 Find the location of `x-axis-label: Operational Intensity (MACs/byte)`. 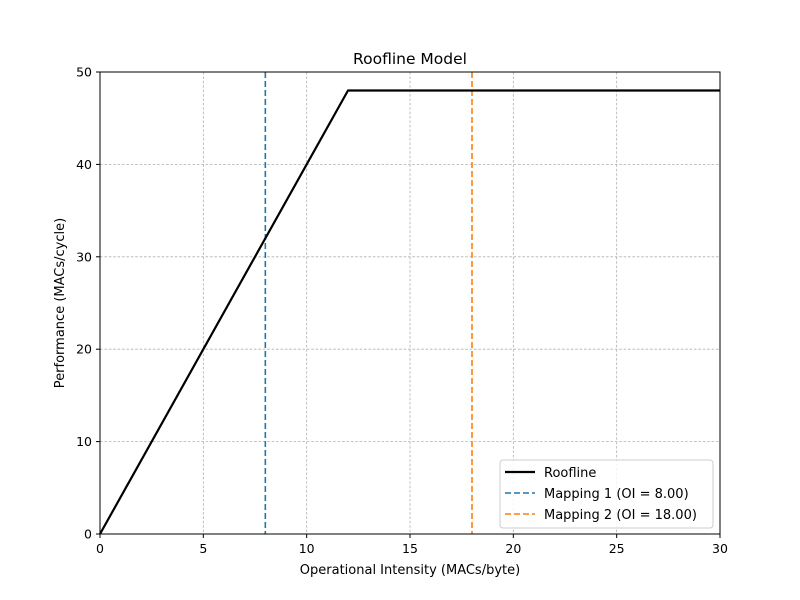

x-axis-label: Operational Intensity (MACs/byte) is located at coordinates (410, 570).